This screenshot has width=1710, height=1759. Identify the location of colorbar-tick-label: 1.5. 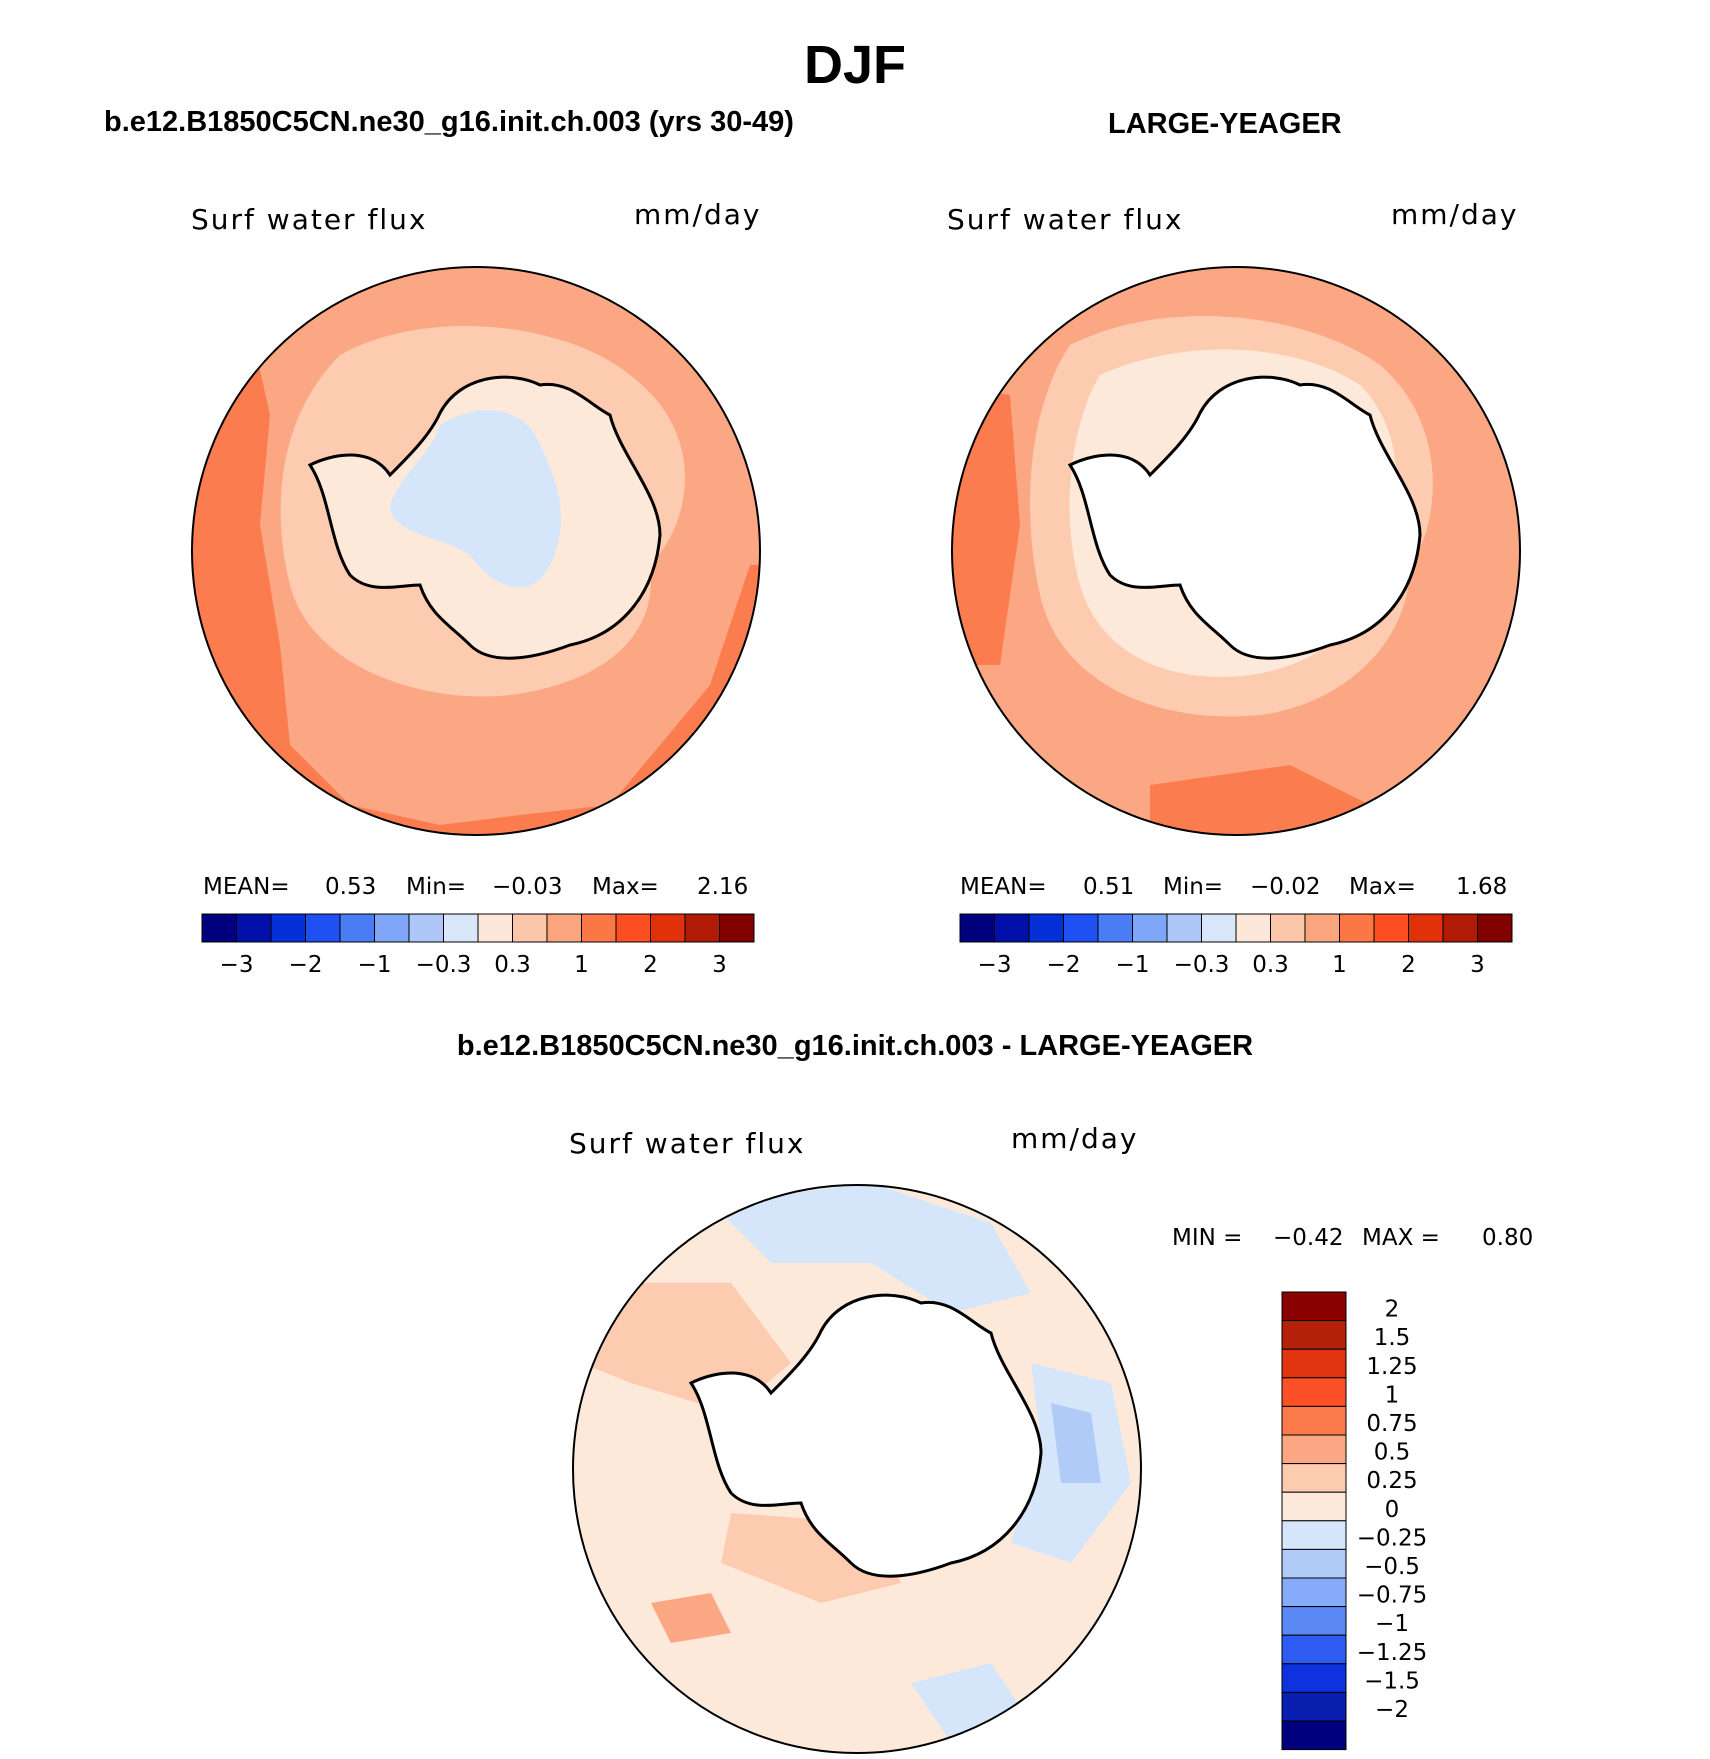
(1392, 1338).